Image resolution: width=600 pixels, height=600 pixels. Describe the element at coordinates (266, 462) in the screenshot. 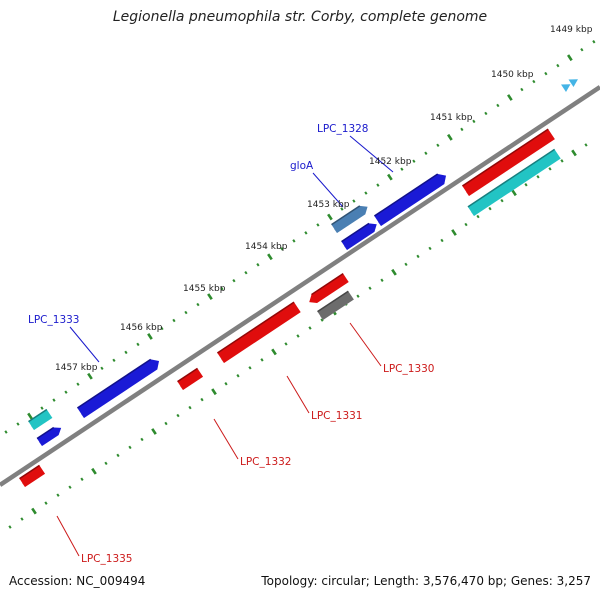

I see `gene-label: LPC_1332` at that location.